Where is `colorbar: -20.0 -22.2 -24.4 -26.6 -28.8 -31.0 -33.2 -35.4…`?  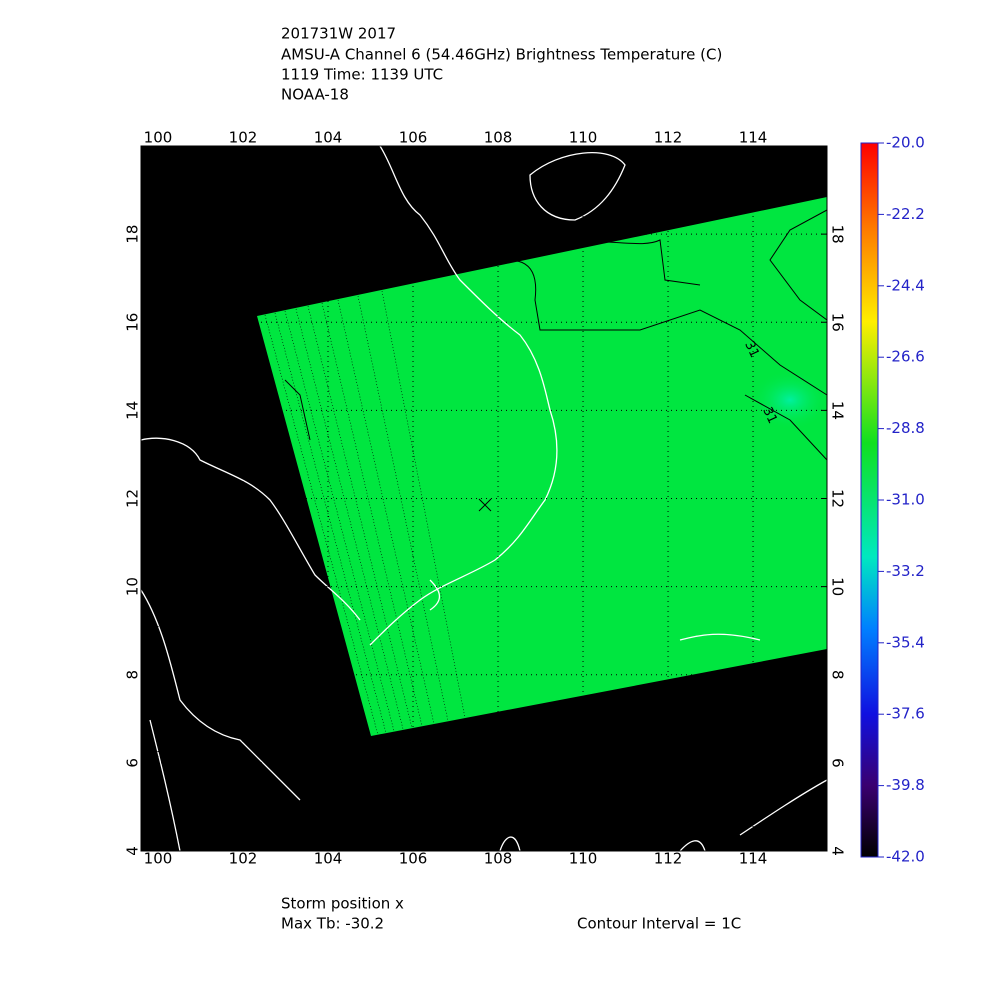
colorbar: -20.0 -22.2 -24.4 -26.6 -28.8 -31.0 -33.2 -35.4… is located at coordinates (892, 500).